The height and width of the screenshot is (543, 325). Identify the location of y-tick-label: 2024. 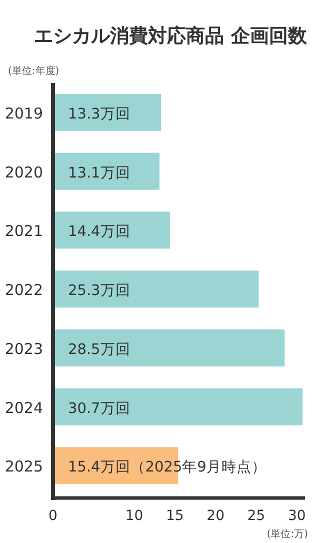
(23, 407).